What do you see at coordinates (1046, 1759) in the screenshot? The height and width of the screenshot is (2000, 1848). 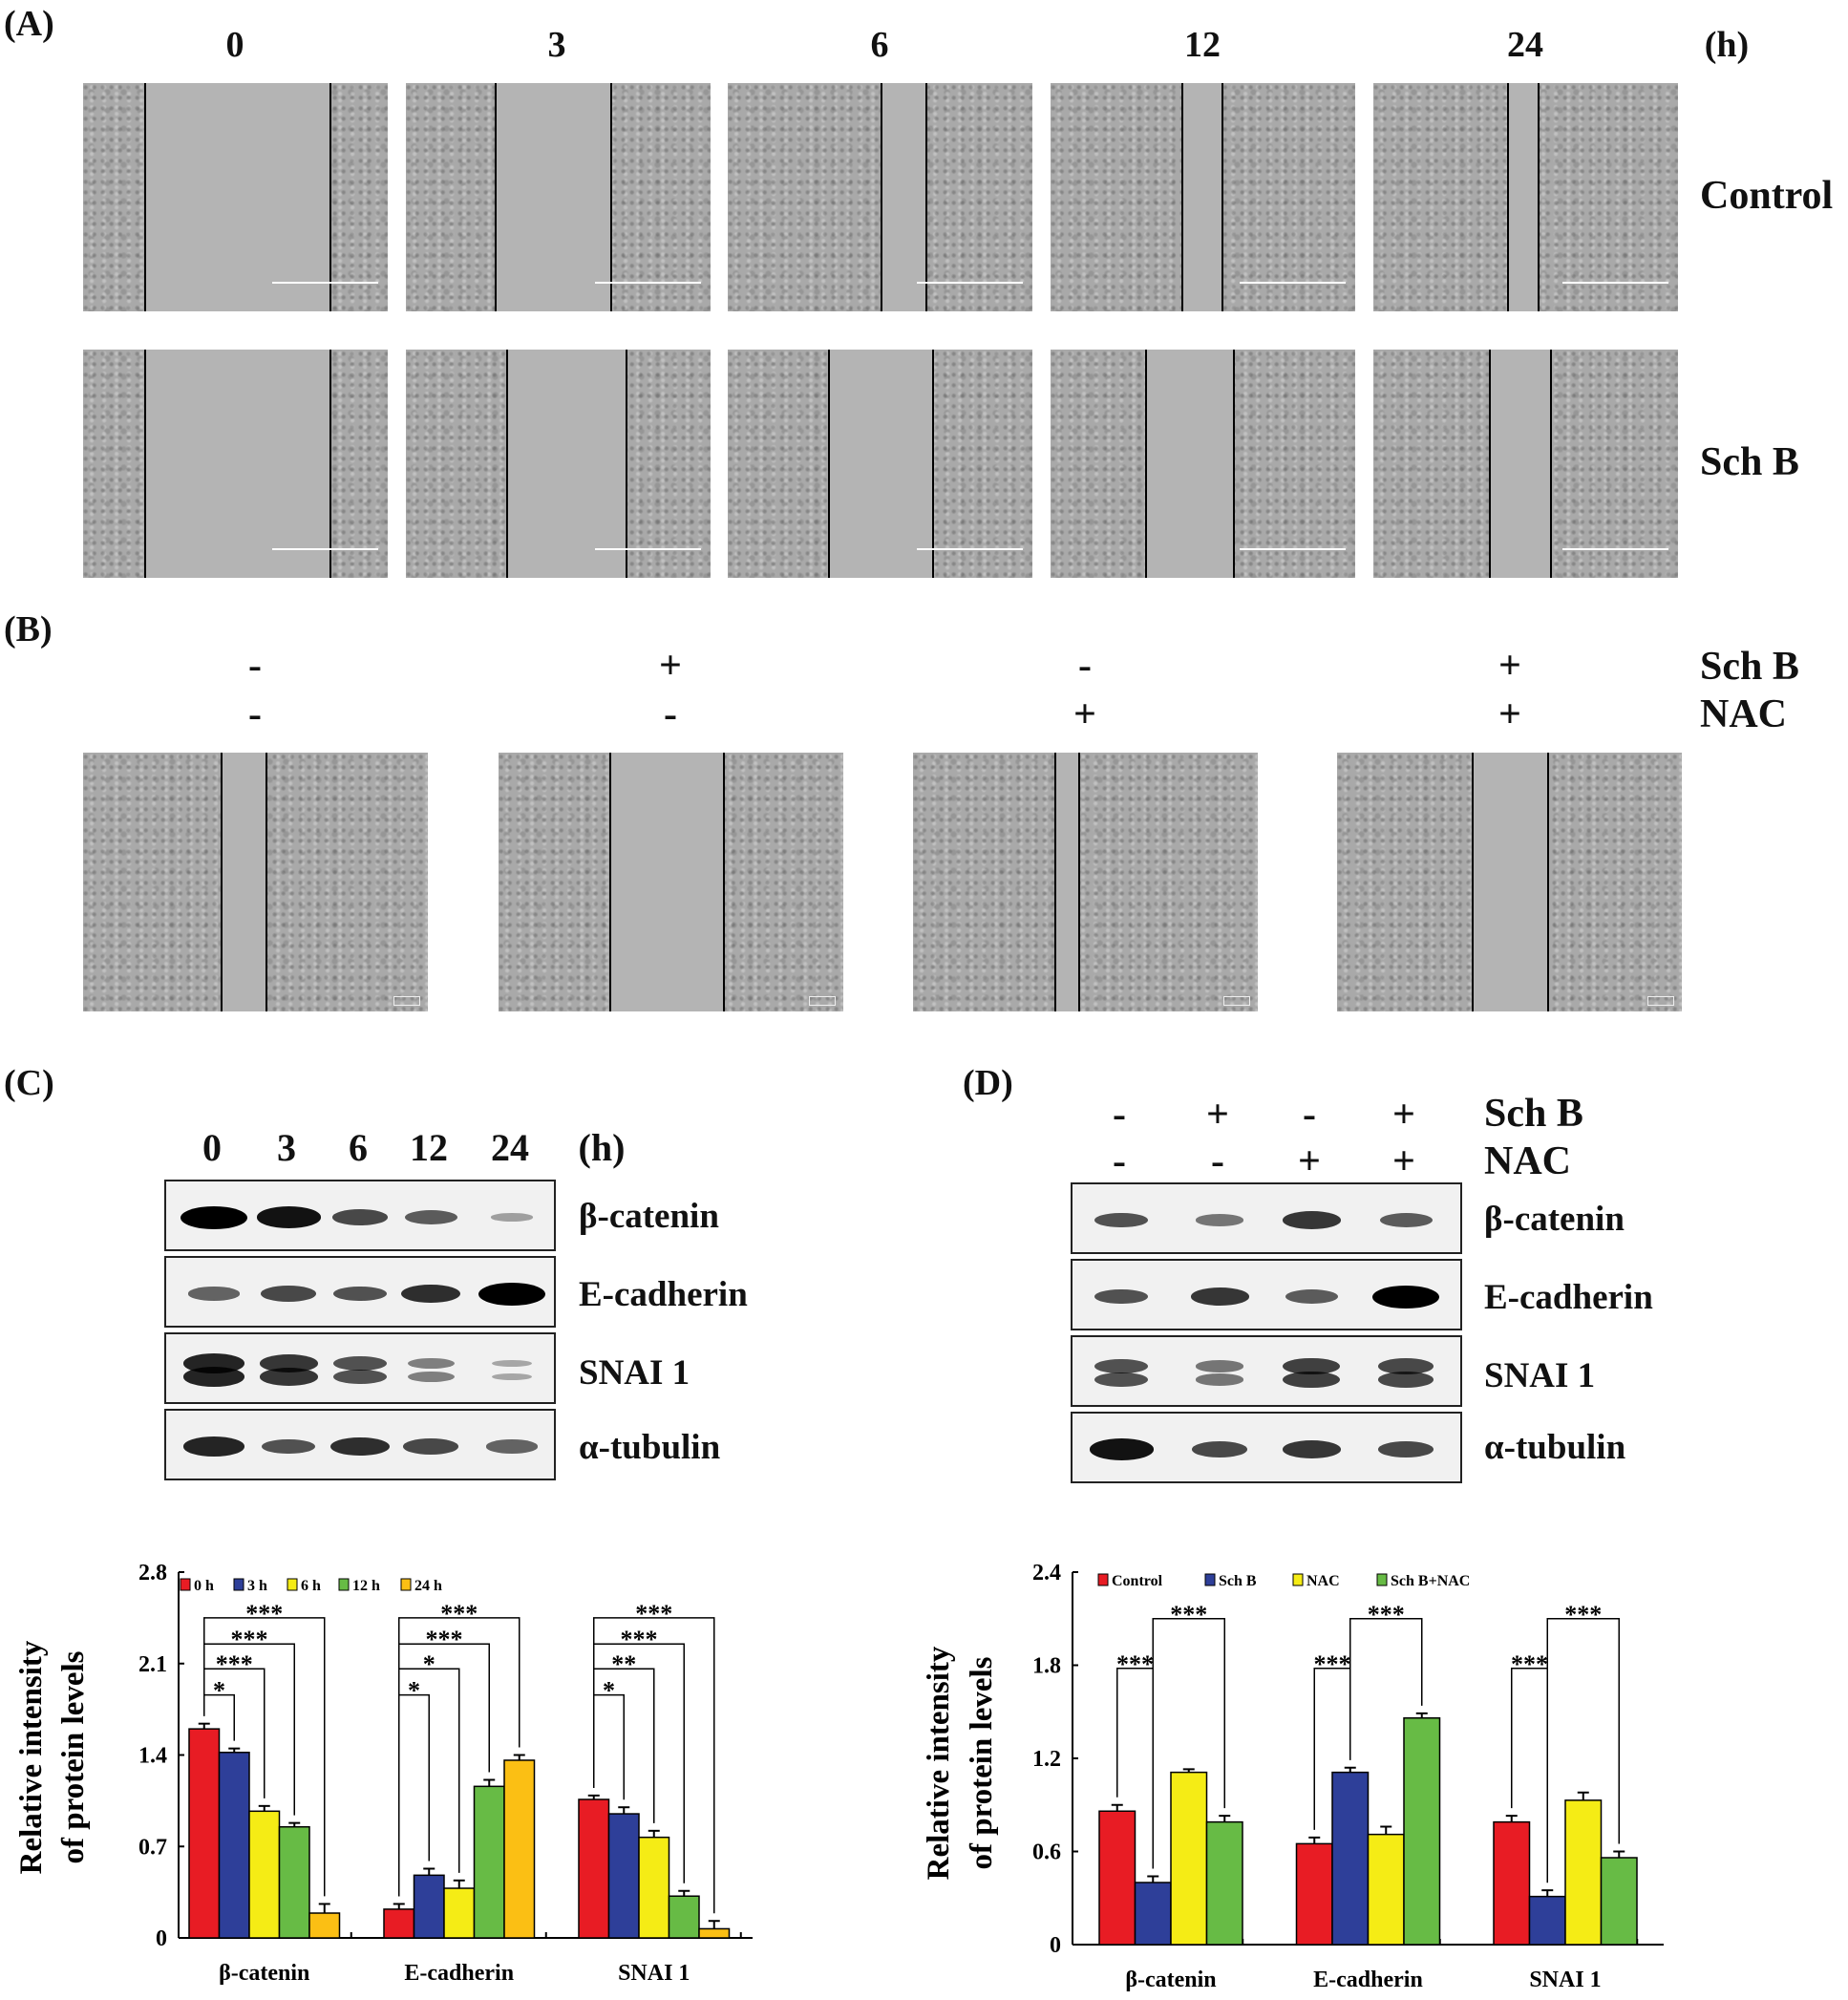 I see `y-tick-label: 1.2` at bounding box center [1046, 1759].